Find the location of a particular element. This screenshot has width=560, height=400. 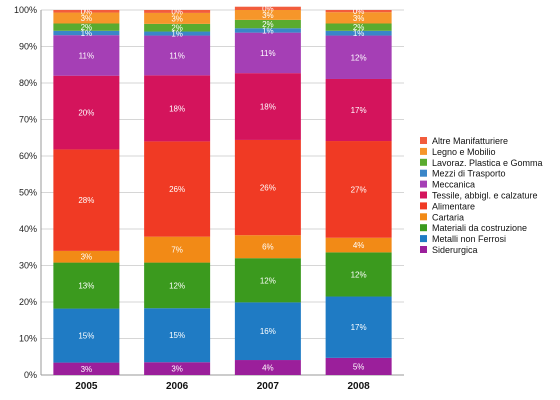

legend-entry-label: Mezzi di Trasporto is located at coordinates (469, 174).